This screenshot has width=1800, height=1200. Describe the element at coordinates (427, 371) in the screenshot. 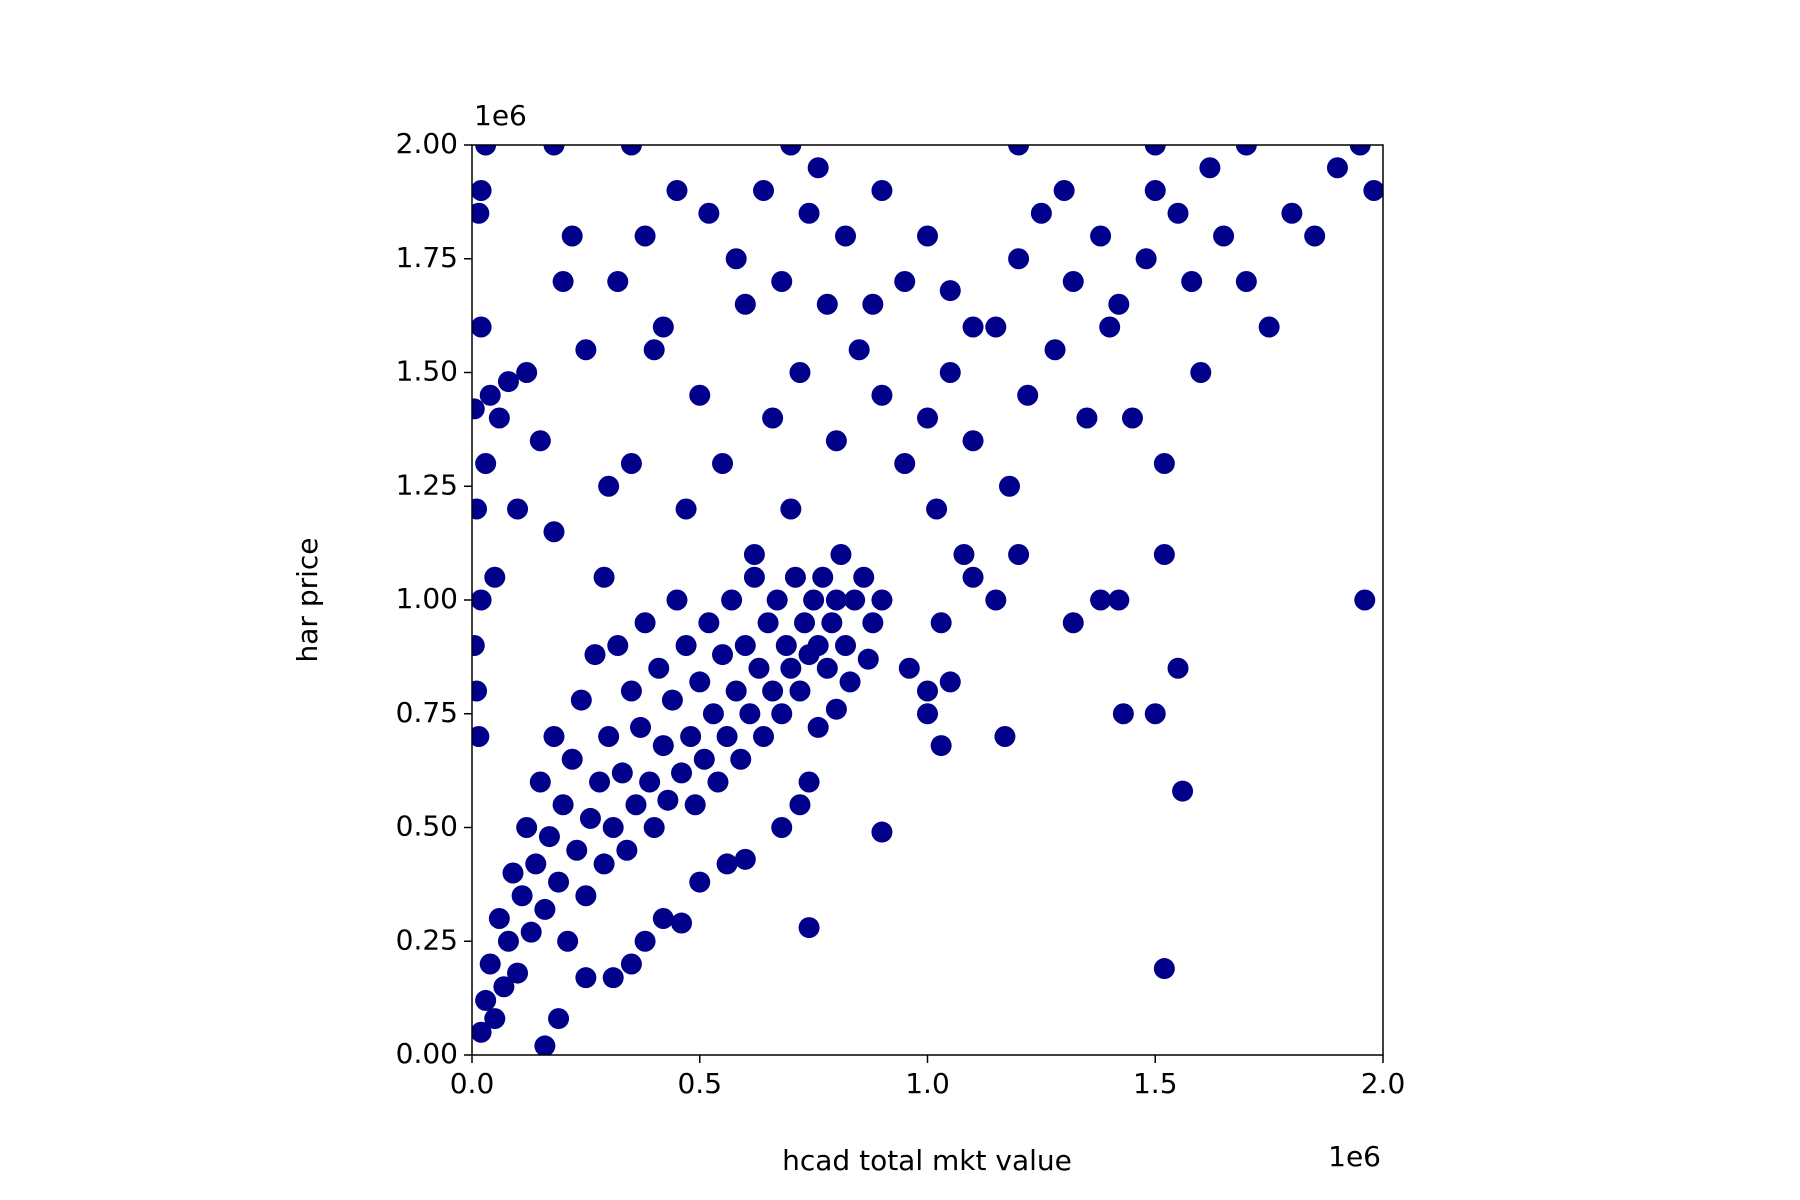

I see `y-tick-label: 1.50` at that location.